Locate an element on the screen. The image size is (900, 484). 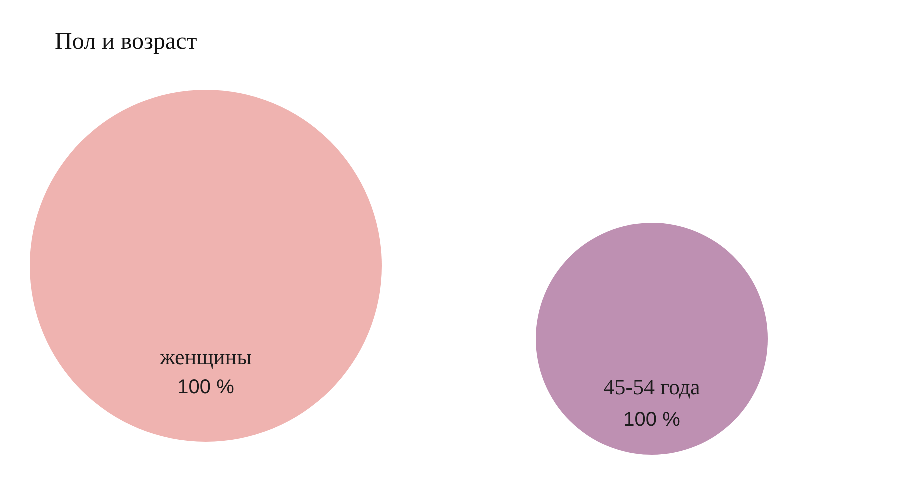
slice-label: женщины is located at coordinates (205, 357).